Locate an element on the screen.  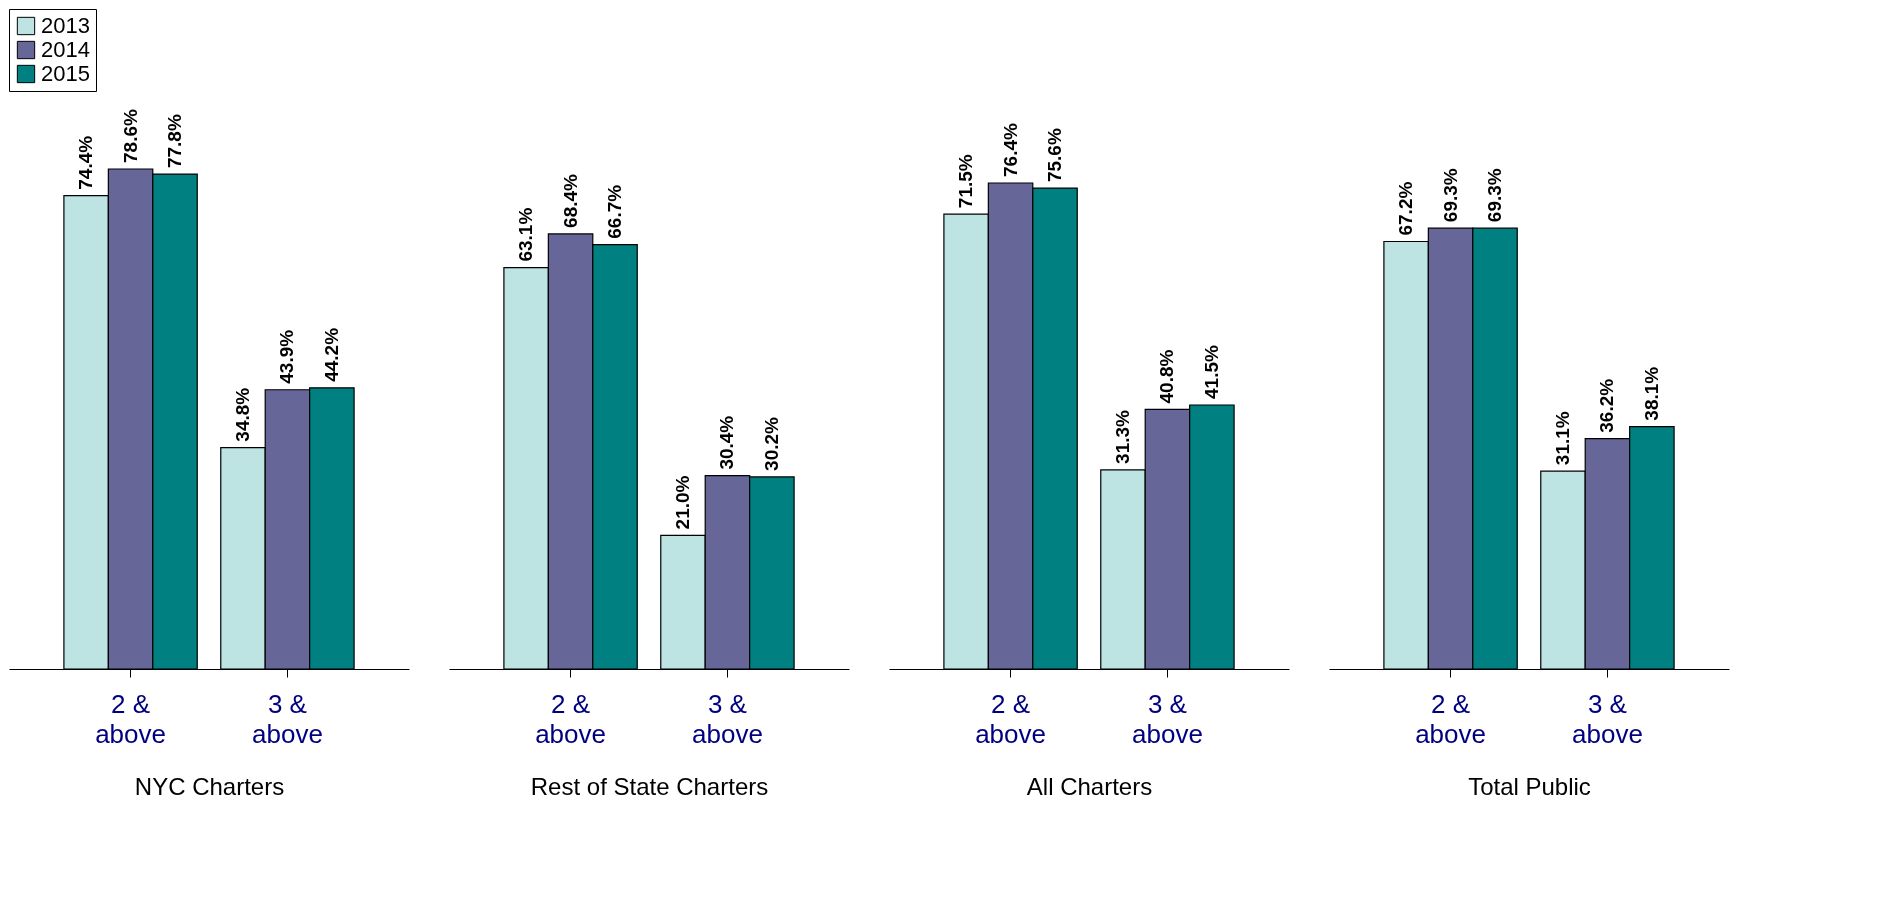
data-label: 44.2% is located at coordinates (331, 354).